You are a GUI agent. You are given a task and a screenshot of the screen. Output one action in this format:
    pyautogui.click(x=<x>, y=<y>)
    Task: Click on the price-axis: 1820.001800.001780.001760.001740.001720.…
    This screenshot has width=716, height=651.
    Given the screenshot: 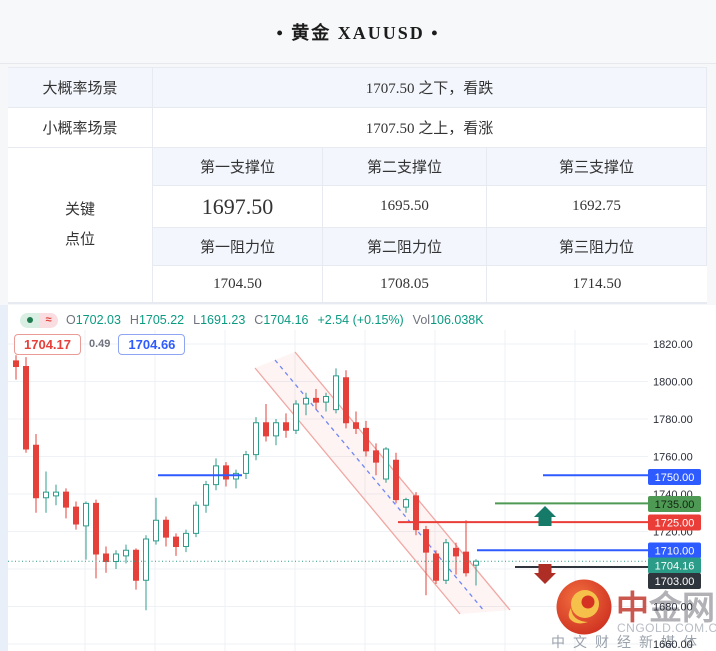 What is the action you would take?
    pyautogui.click(x=674, y=495)
    